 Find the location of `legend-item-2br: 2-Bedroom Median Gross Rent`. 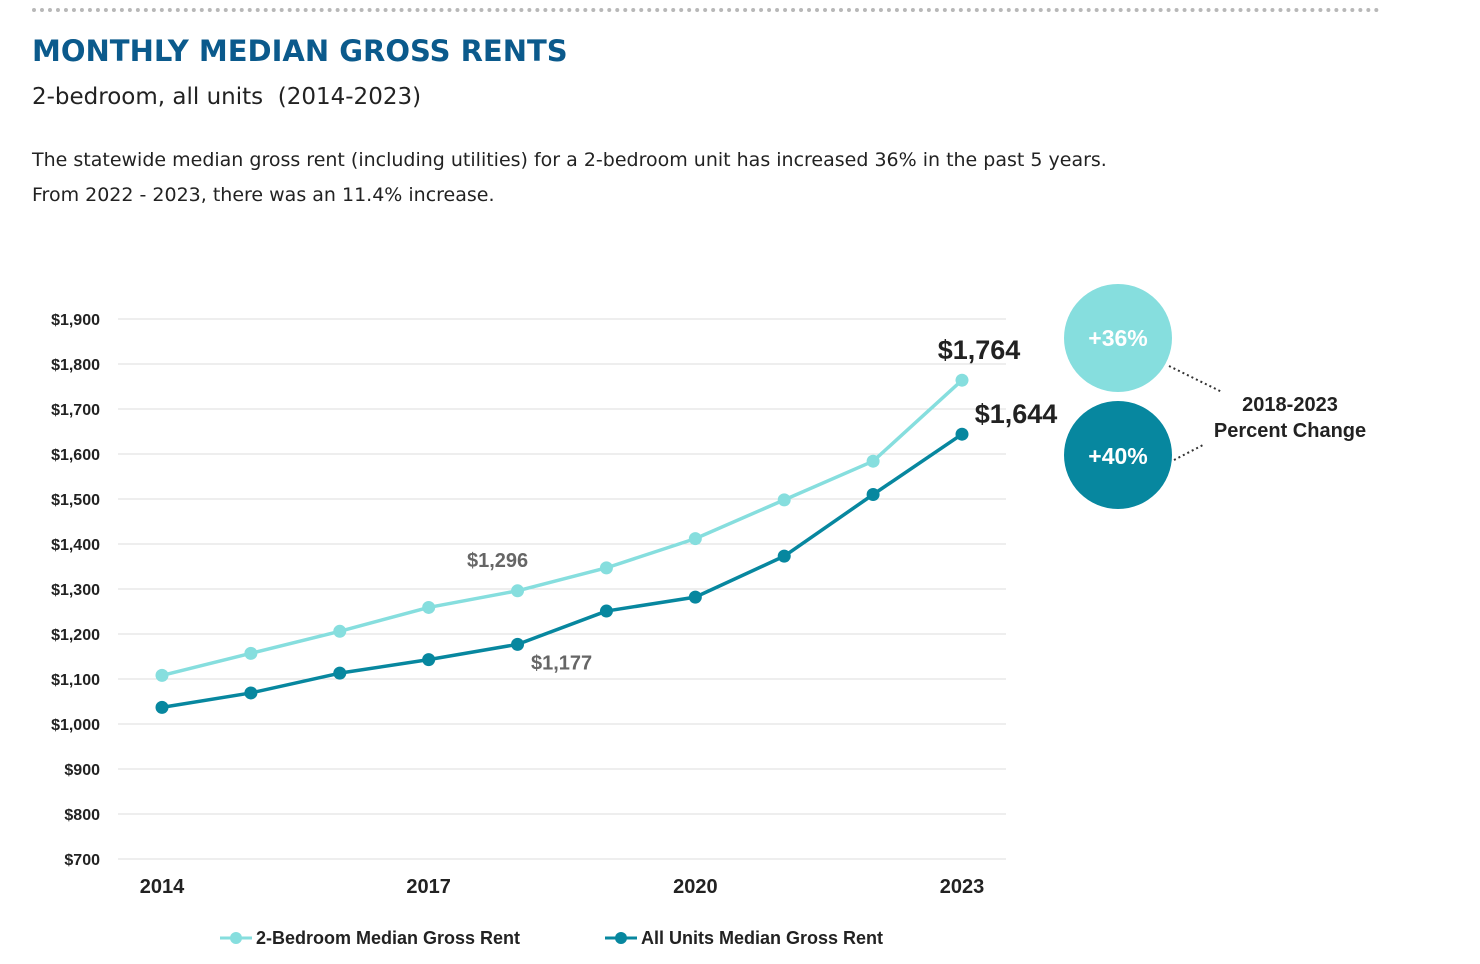

legend-item-2br: 2-Bedroom Median Gross Rent is located at coordinates (370, 938).